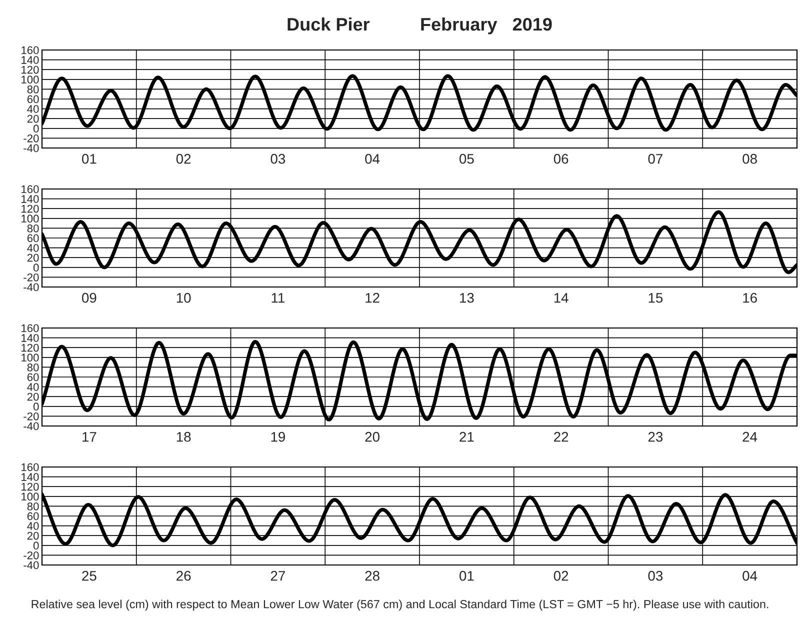 Image resolution: width=800 pixels, height=618 pixels. What do you see at coordinates (467, 297) in the screenshot?
I see `x-tick-label: 13` at bounding box center [467, 297].